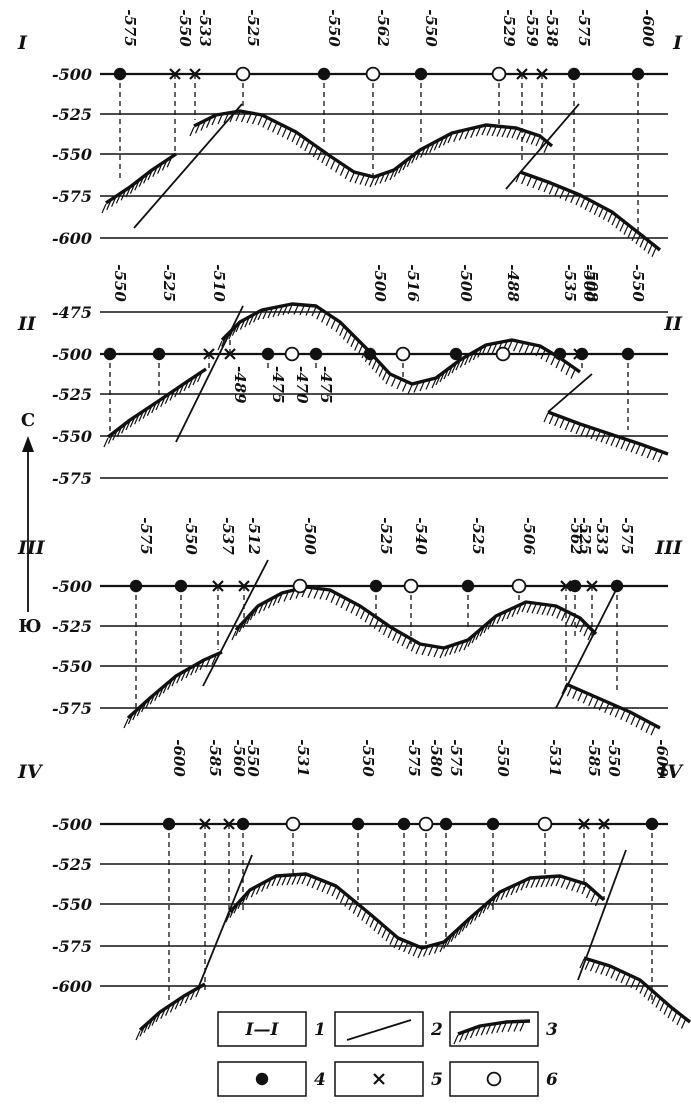 This screenshot has height=1106, width=691. What do you see at coordinates (72, 74) in the screenshot?
I see `level-label: -500` at bounding box center [72, 74].